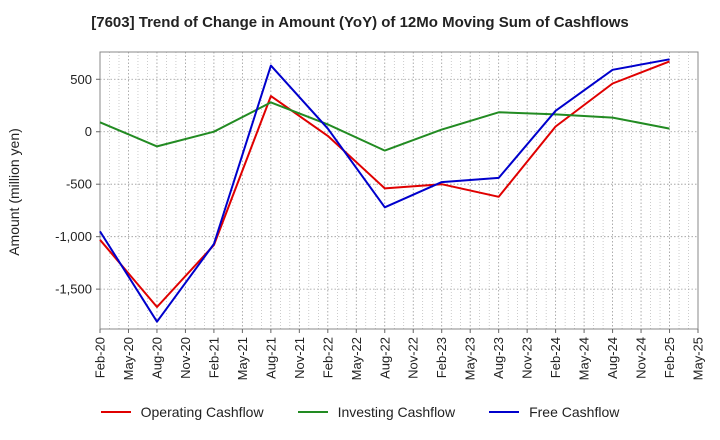 This screenshot has height=440, width=720. I want to click on legend-item-operating-cashflow: Operating Cashflow, so click(182, 412).